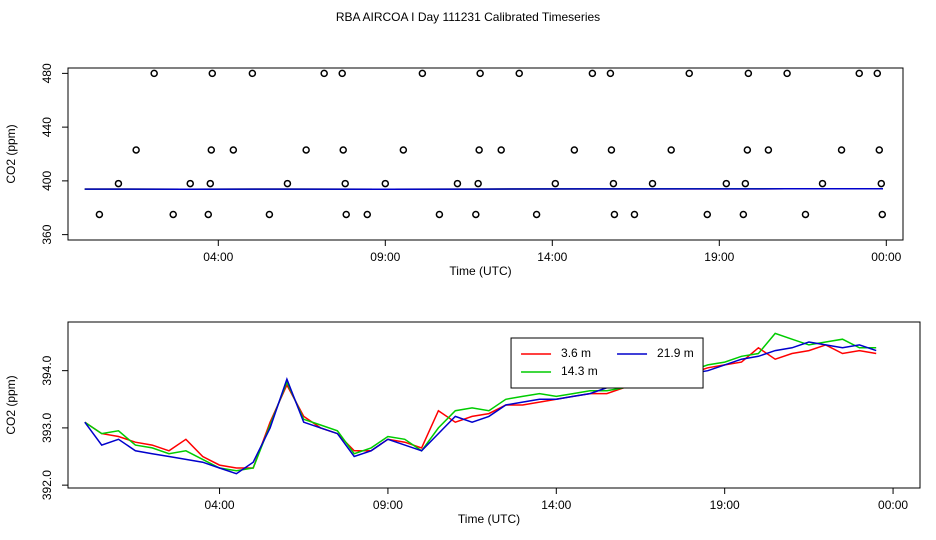  What do you see at coordinates (607, 363) in the screenshot?
I see `legend-box` at bounding box center [607, 363].